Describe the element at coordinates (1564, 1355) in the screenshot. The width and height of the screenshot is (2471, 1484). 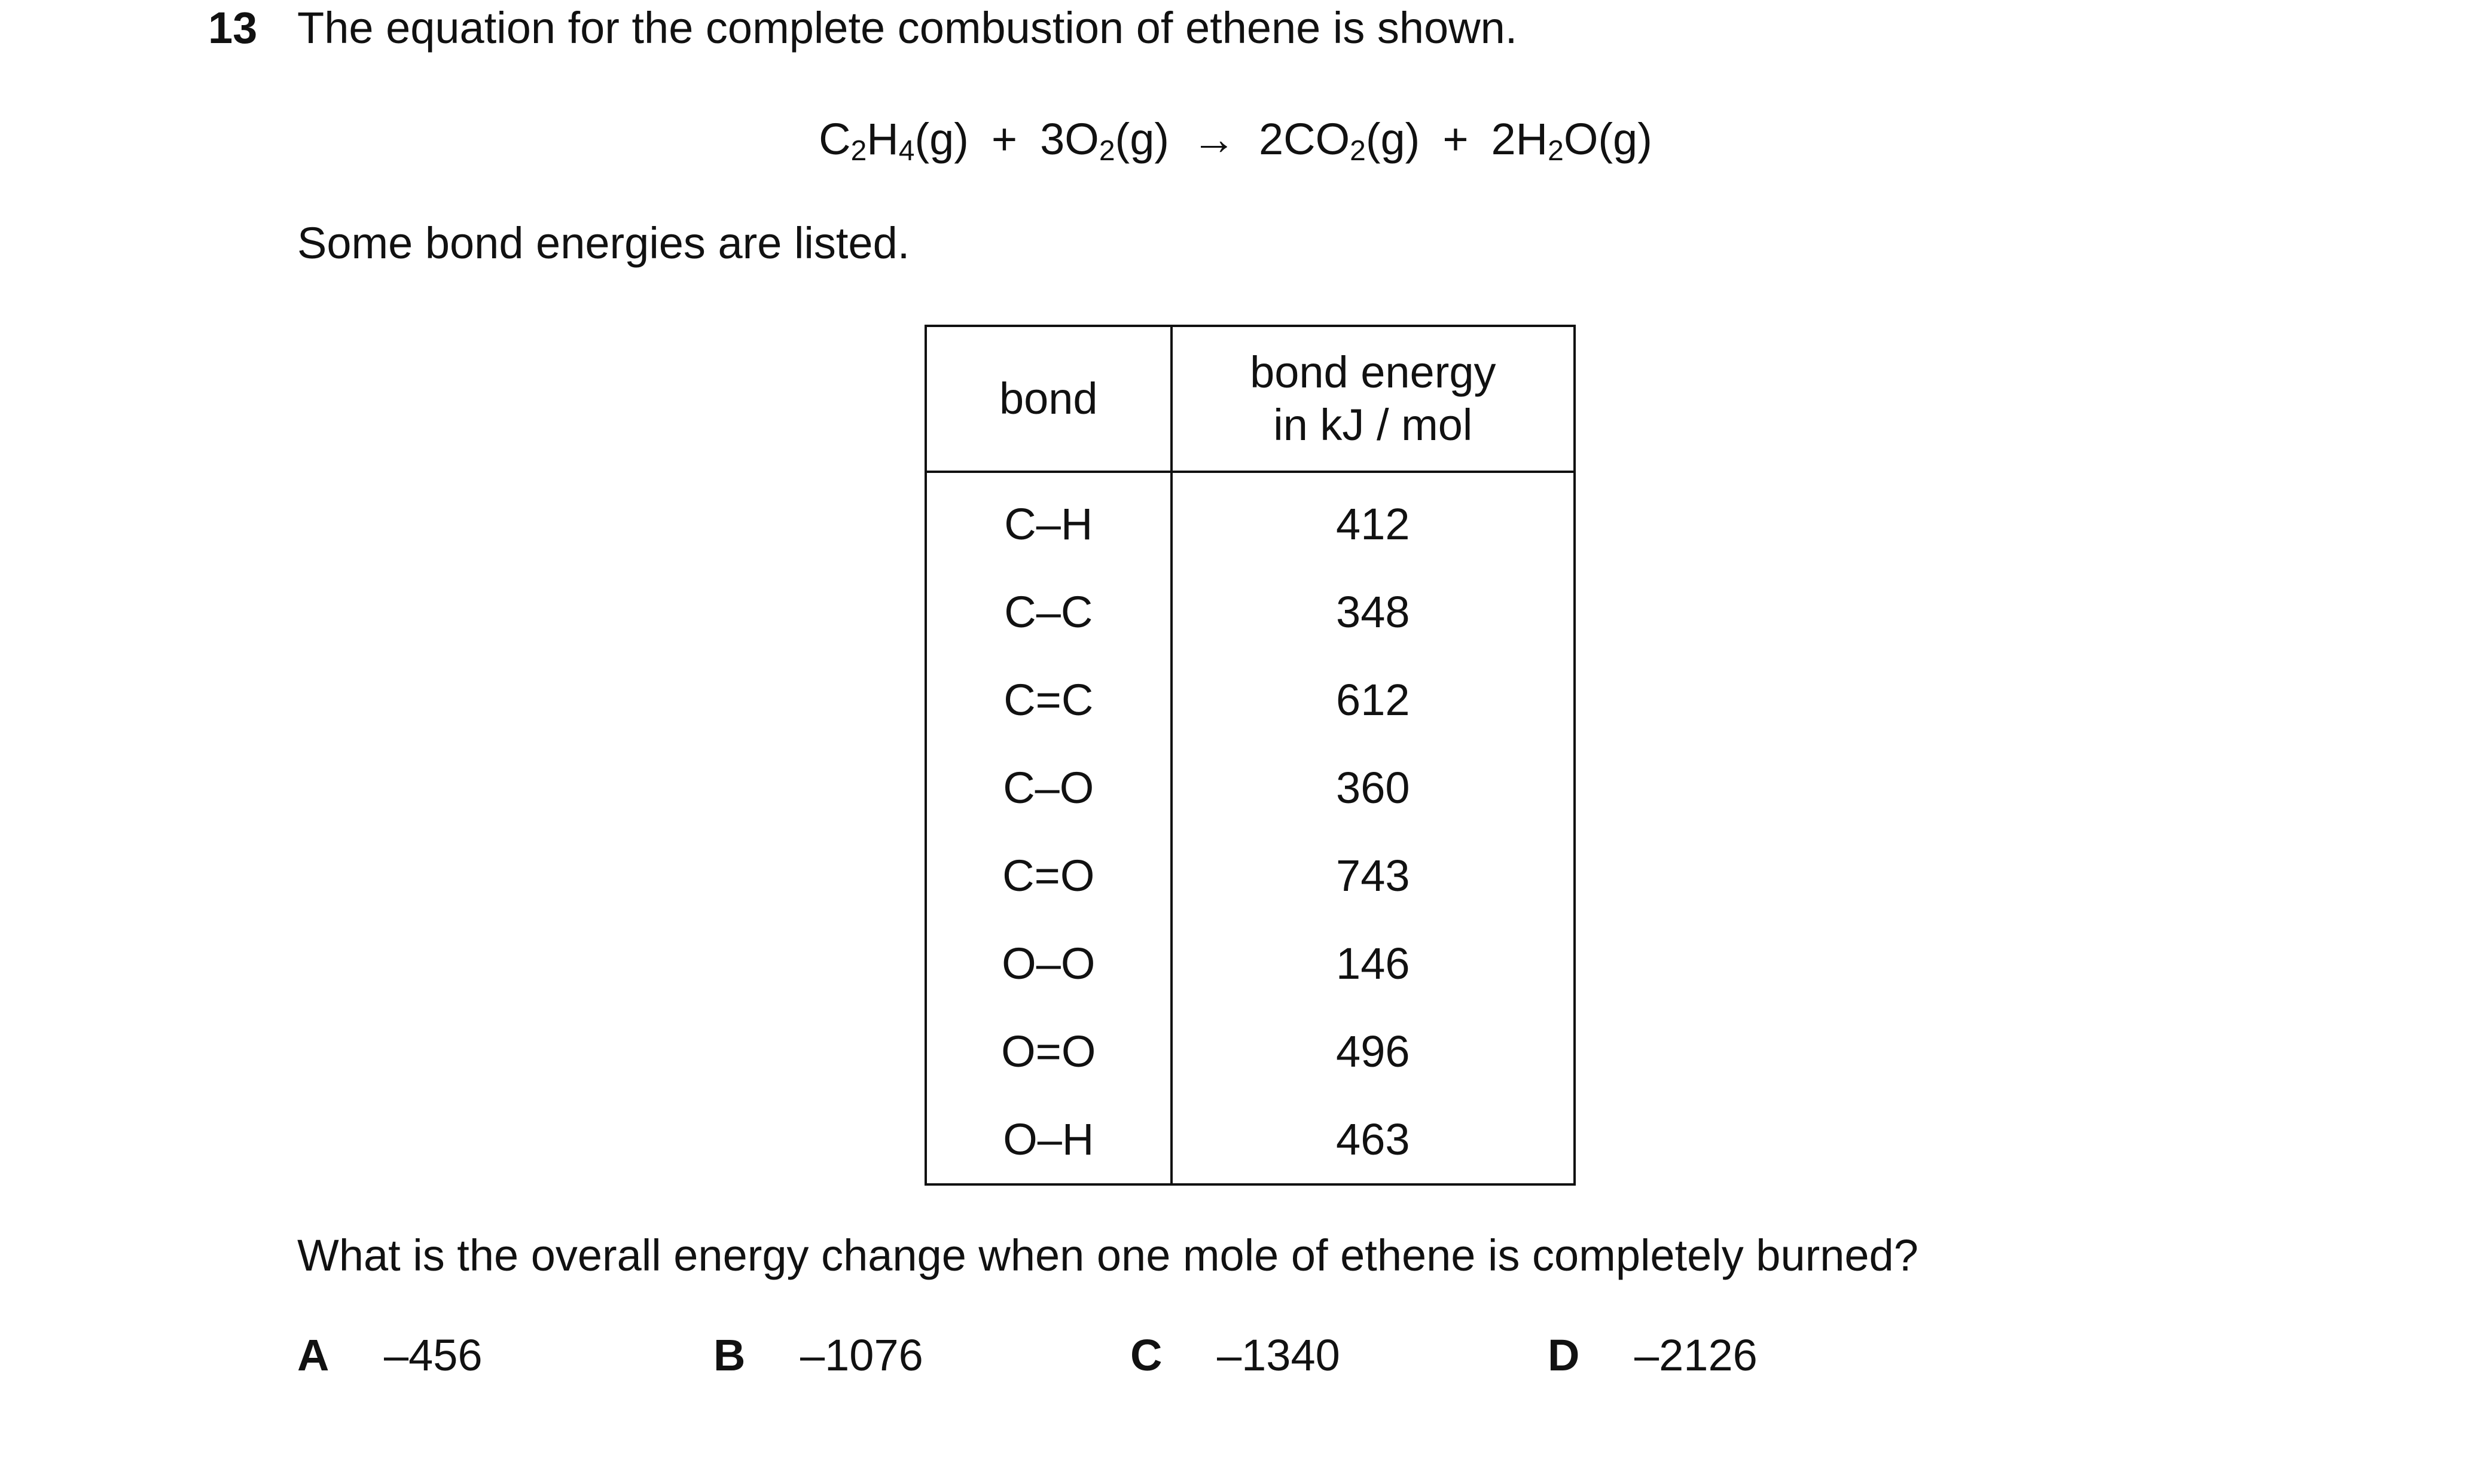
I see `option-letter: D` at that location.